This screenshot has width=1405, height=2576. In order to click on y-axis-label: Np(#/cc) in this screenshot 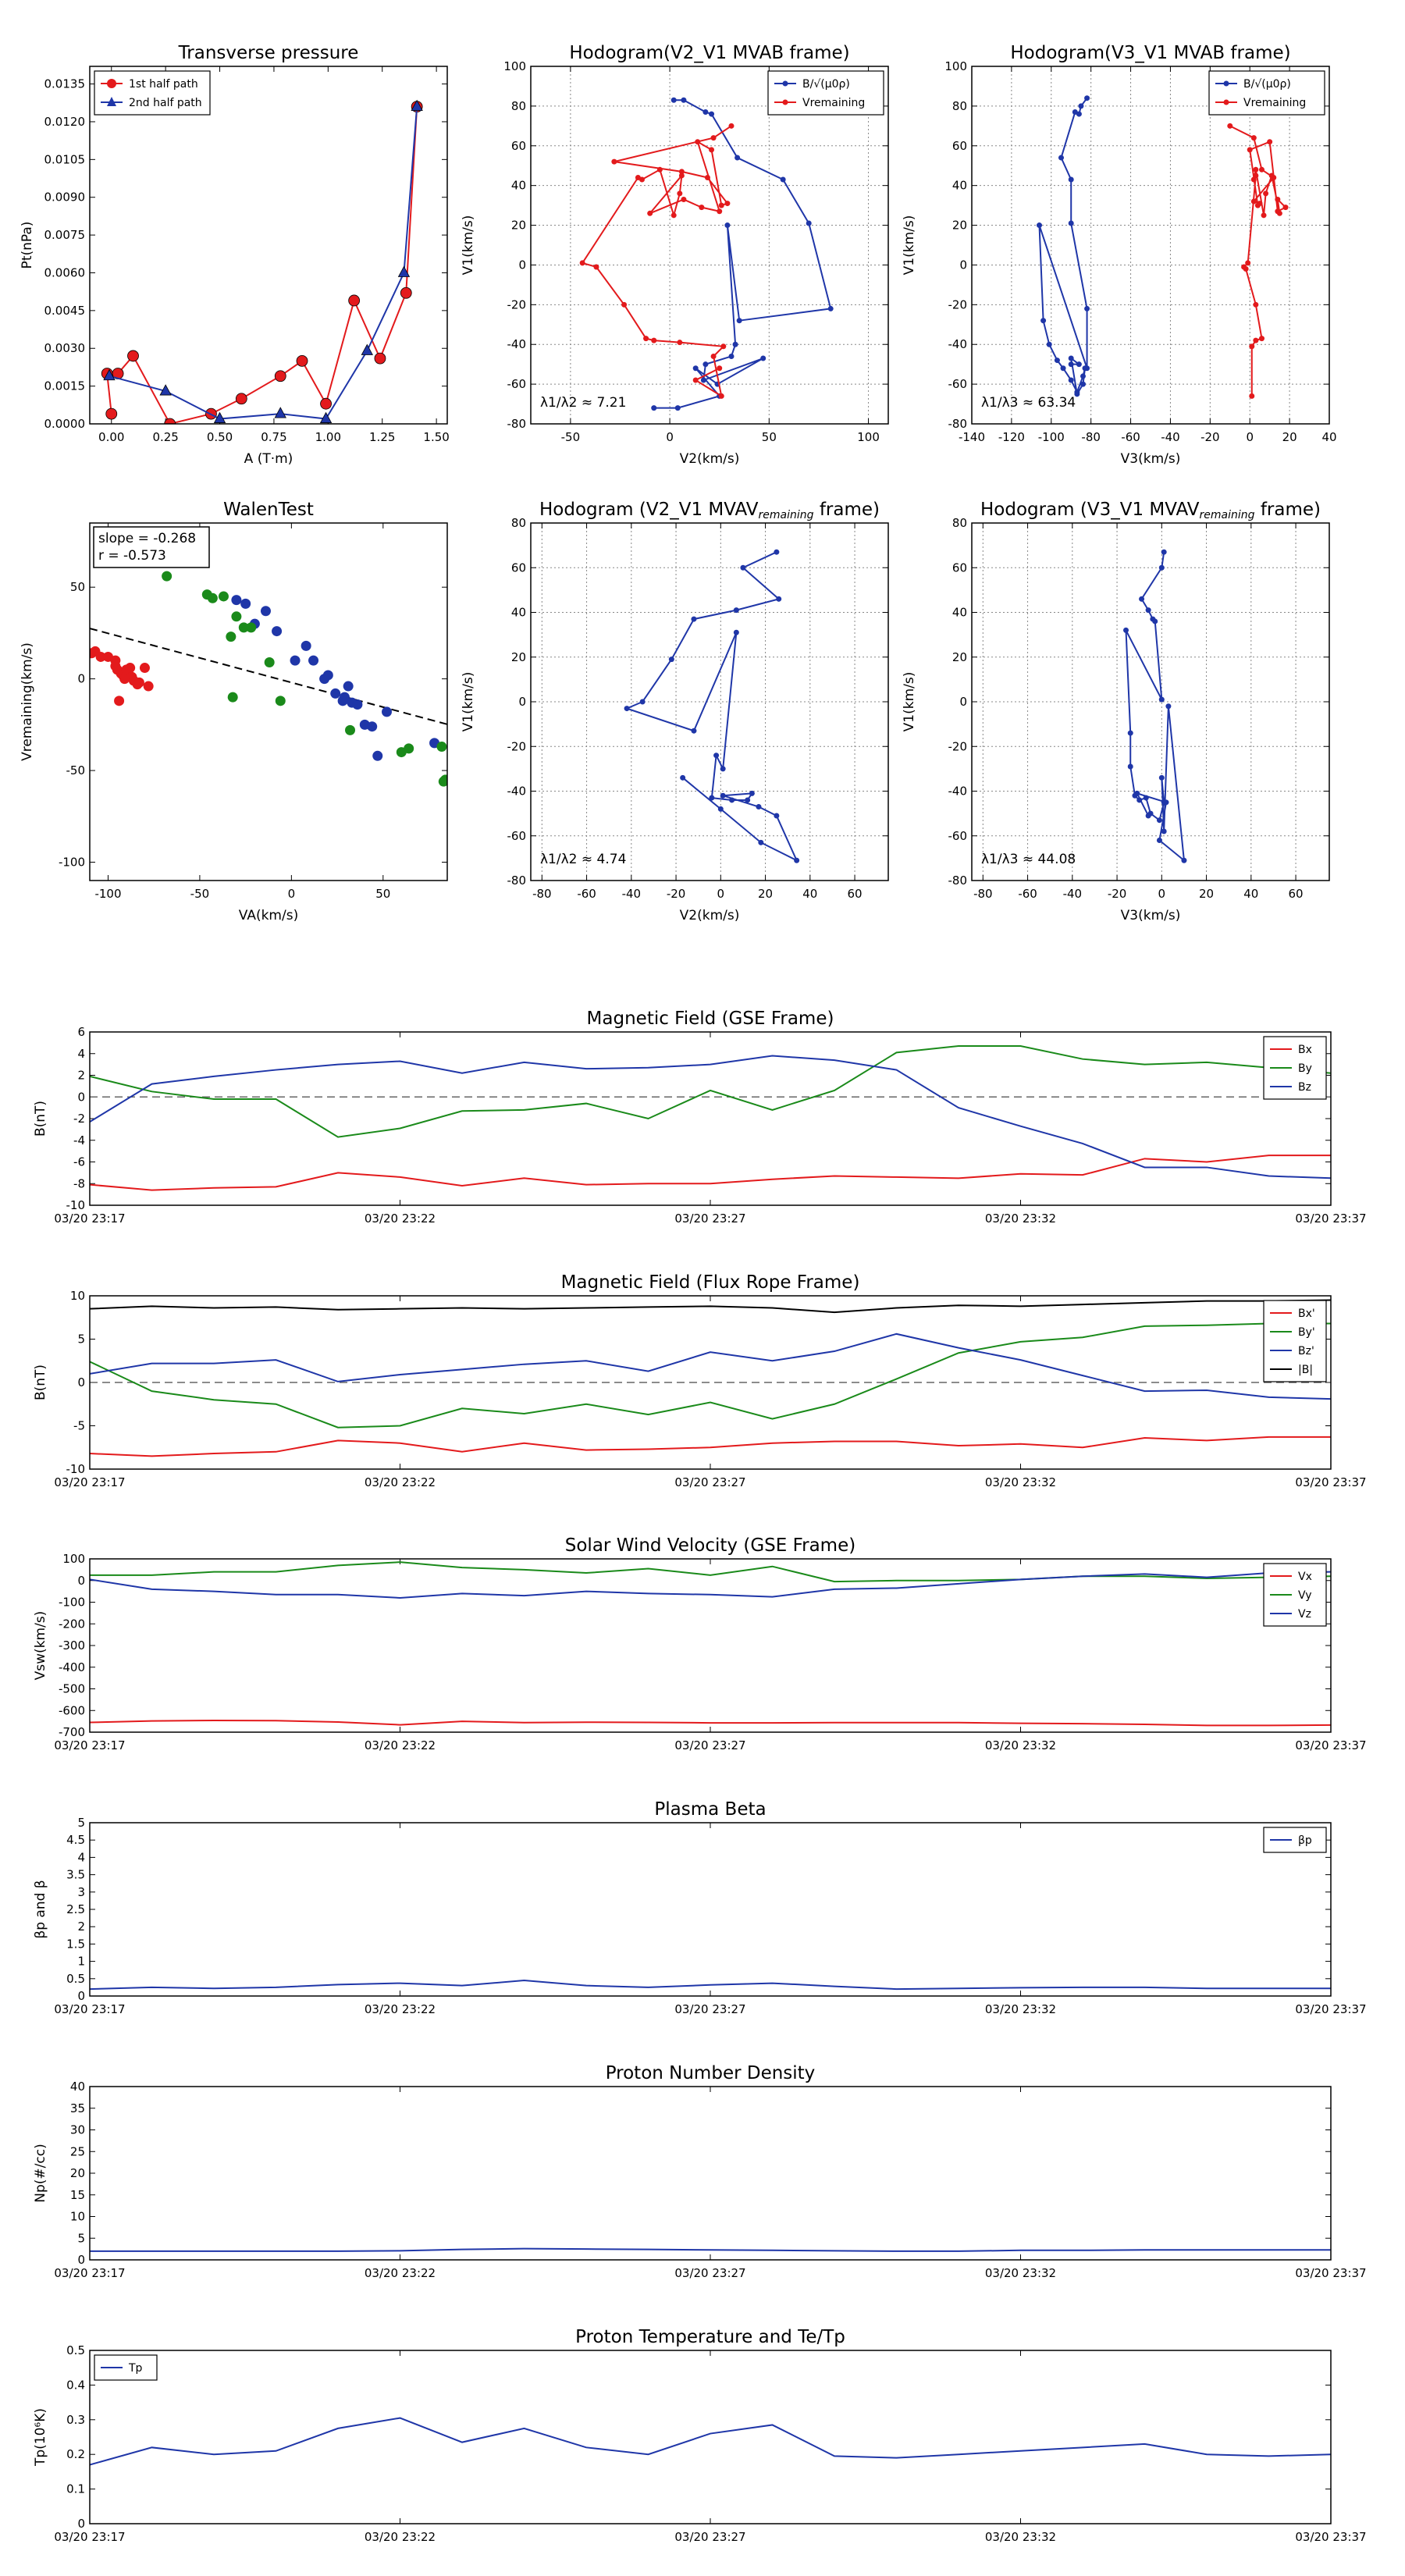, I will do `click(40, 2173)`.